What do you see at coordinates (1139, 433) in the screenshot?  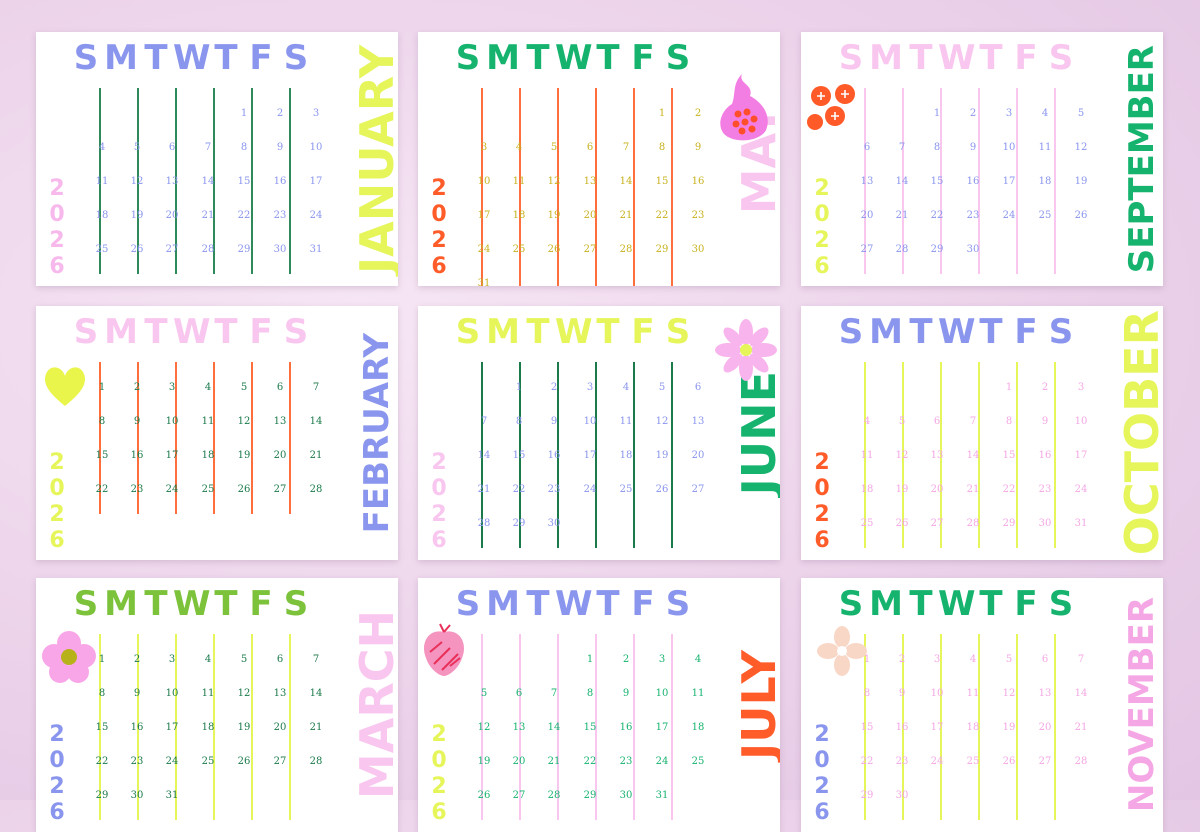 I see `month-name: OCTOBER` at bounding box center [1139, 433].